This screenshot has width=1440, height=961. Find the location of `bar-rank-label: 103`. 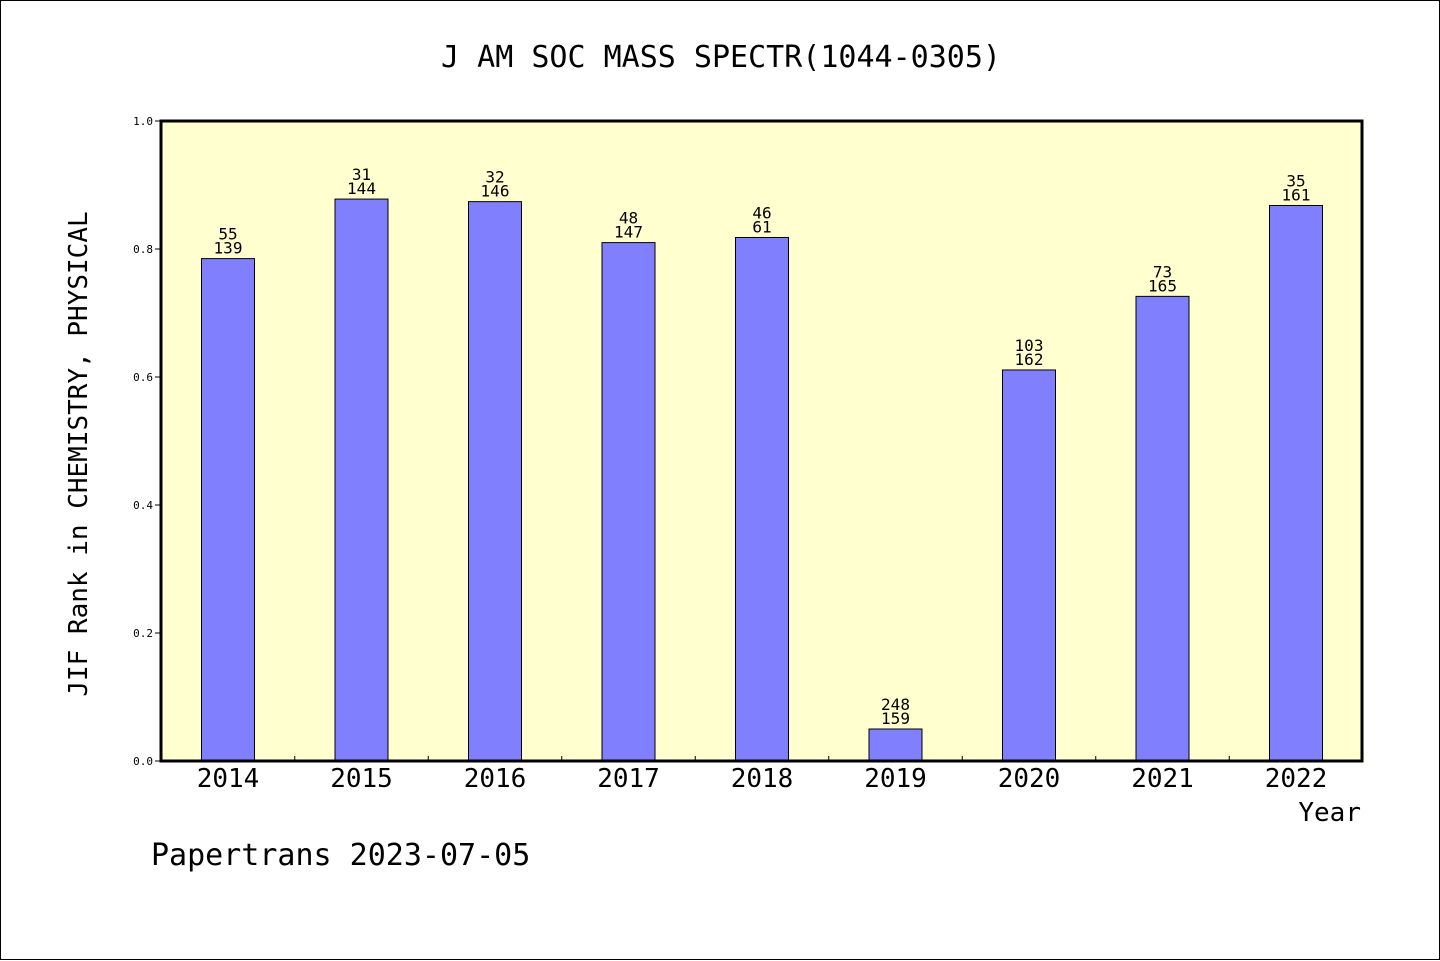

bar-rank-label: 103 is located at coordinates (1029, 345).